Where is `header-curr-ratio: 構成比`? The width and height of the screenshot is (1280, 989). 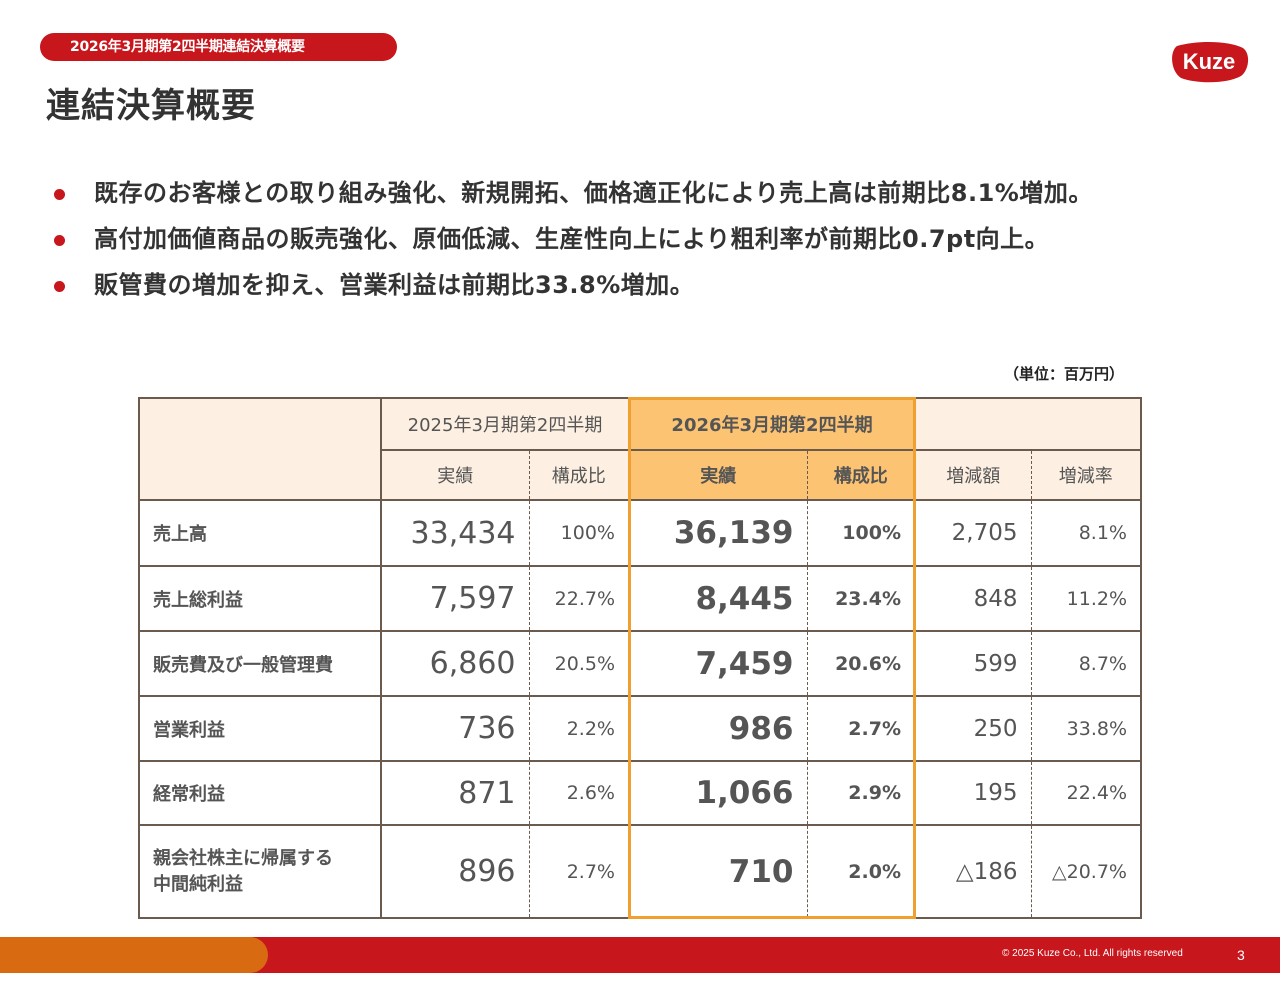 header-curr-ratio: 構成比 is located at coordinates (861, 475).